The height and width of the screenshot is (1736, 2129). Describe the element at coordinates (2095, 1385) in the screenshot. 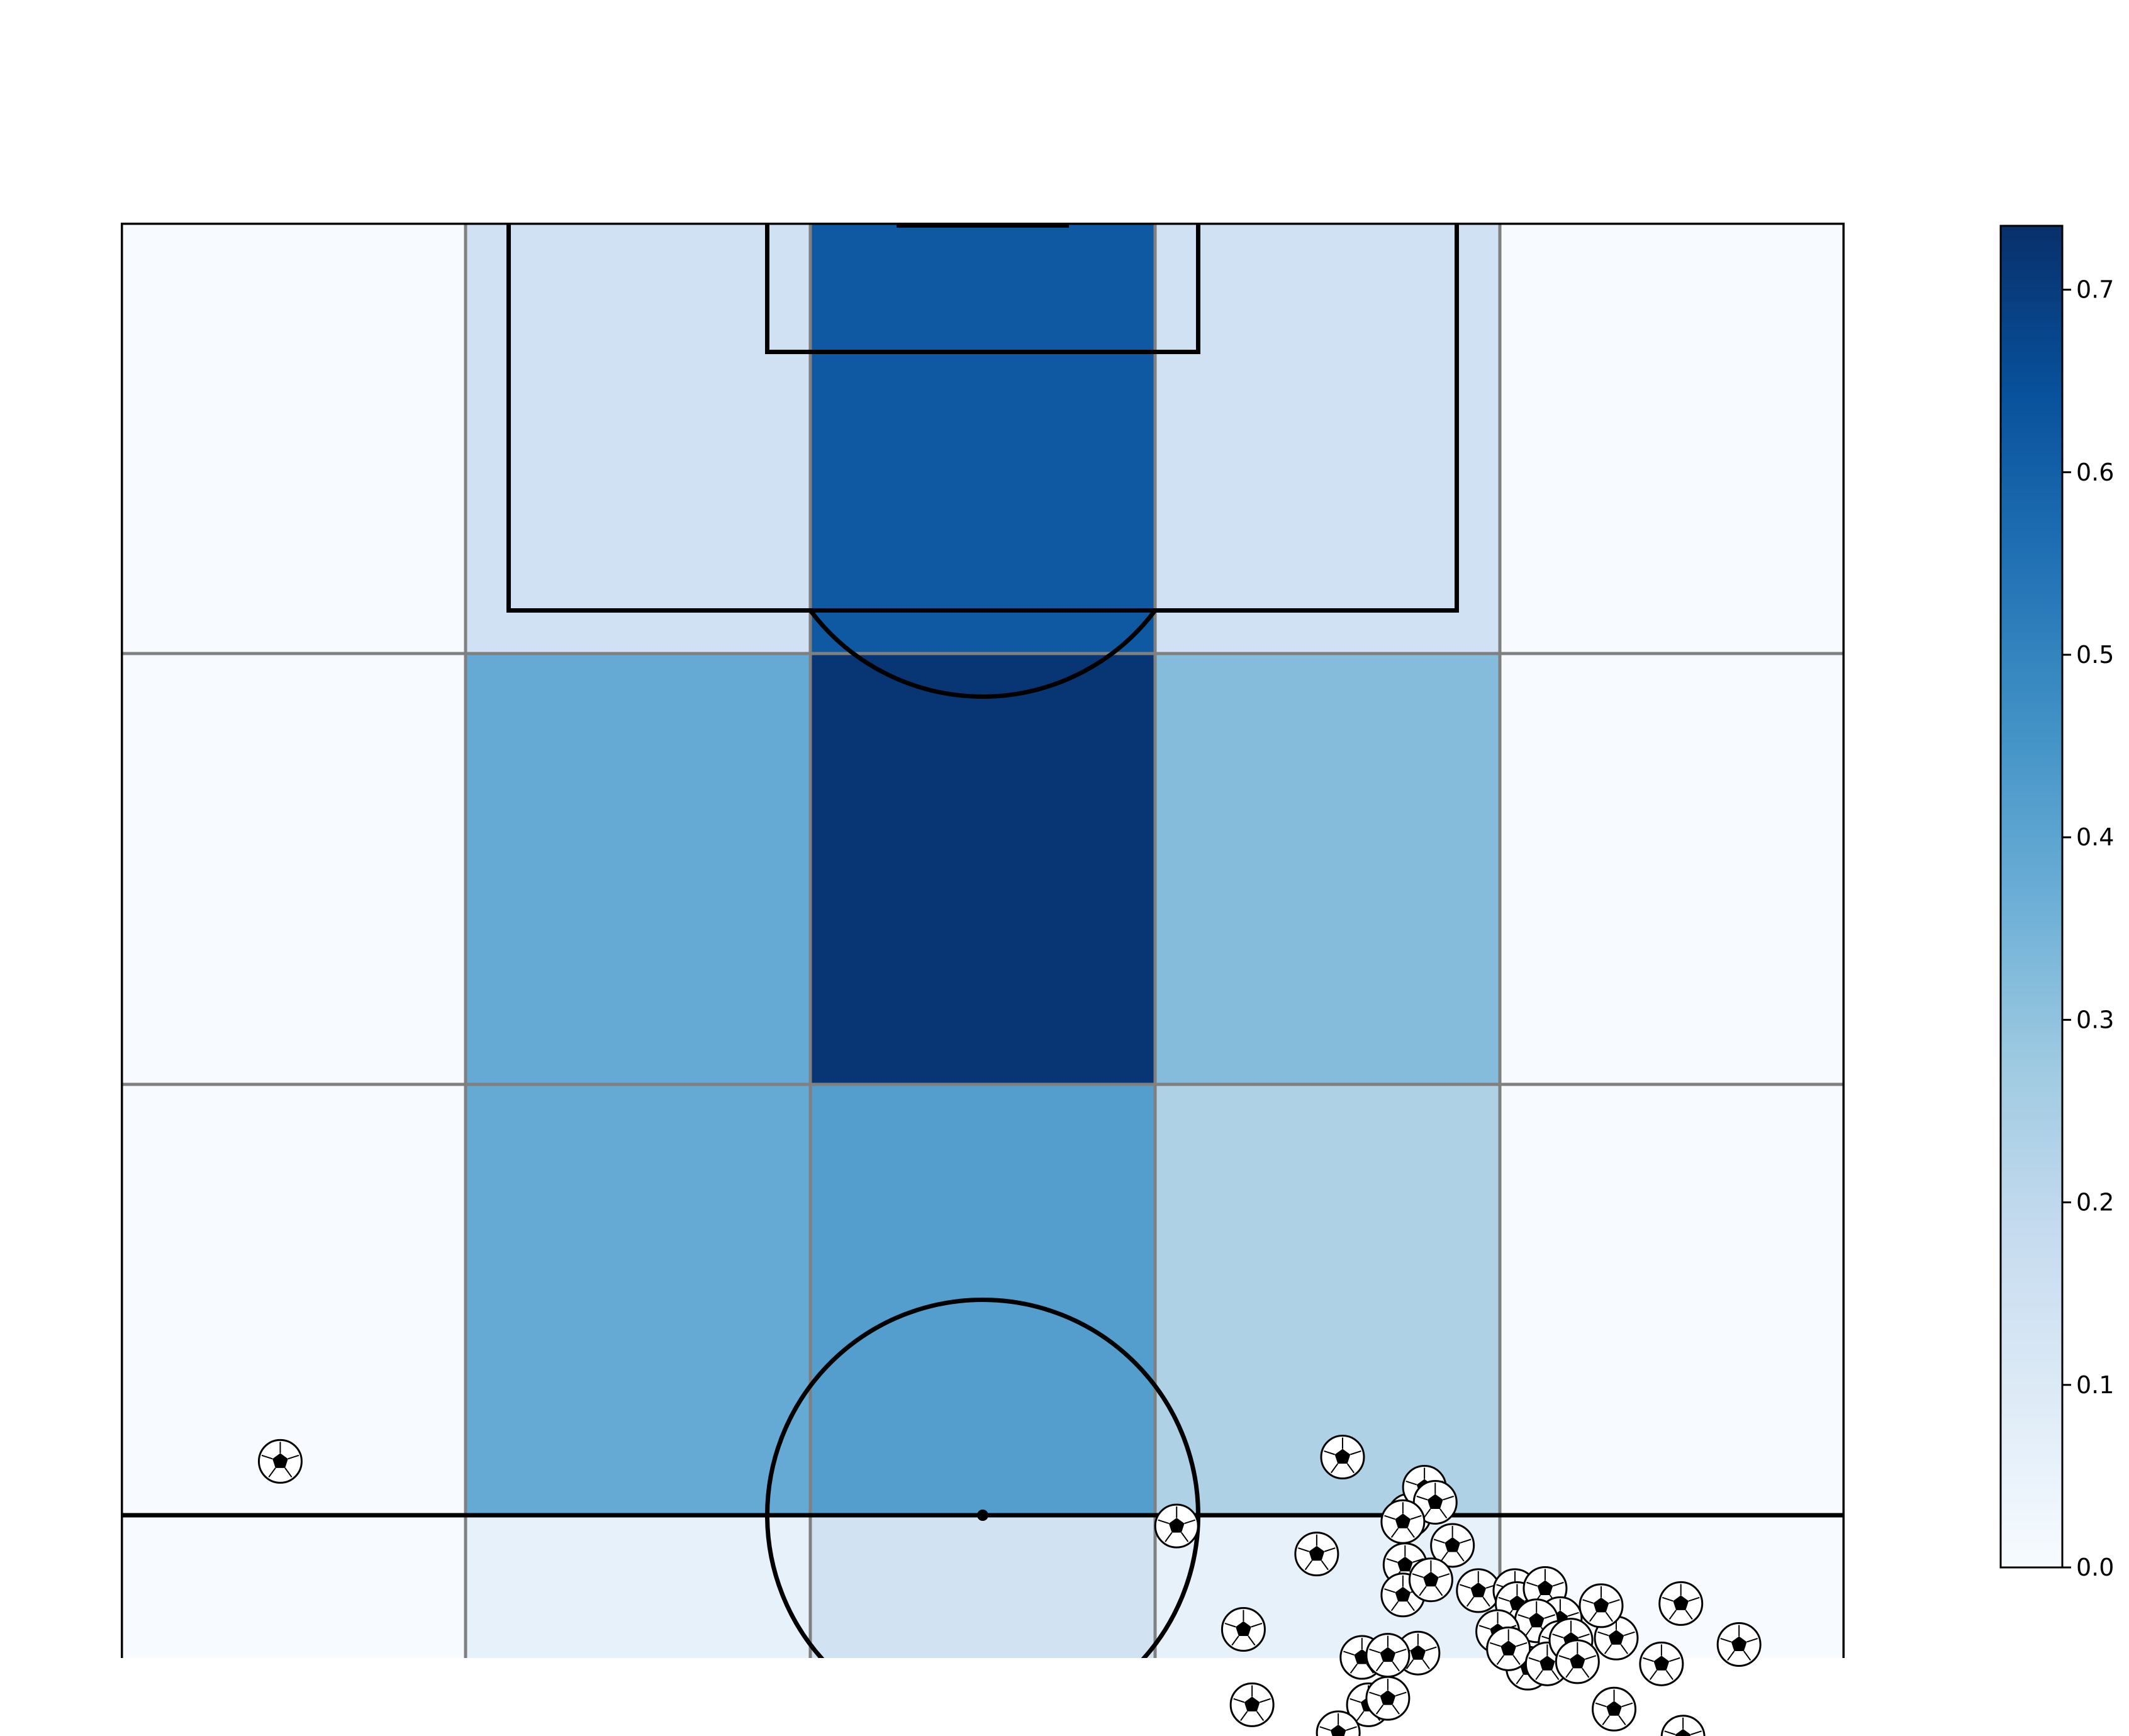

I see `colorbar-tick-label: 0.1` at that location.